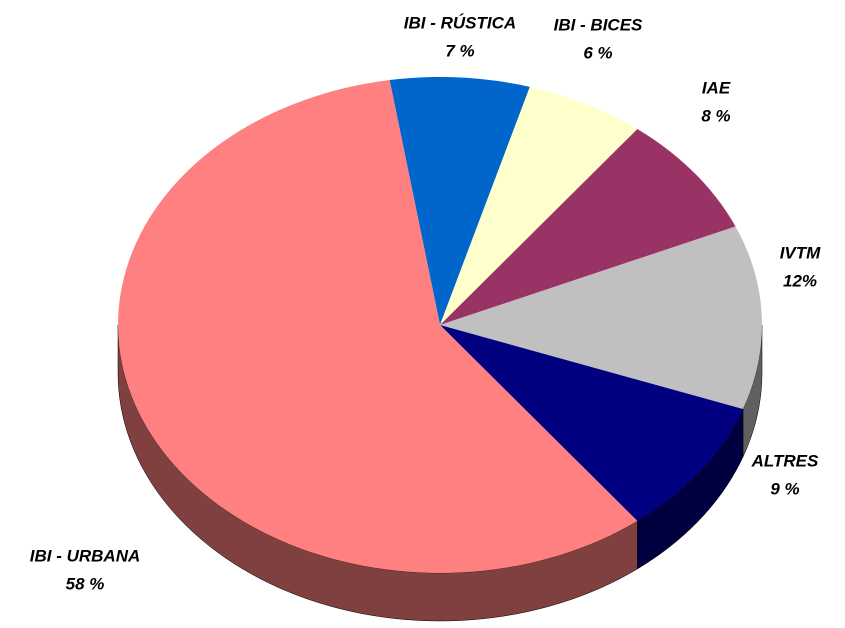 The width and height of the screenshot is (845, 628). Describe the element at coordinates (784, 488) in the screenshot. I see `value-label: 9 %` at that location.